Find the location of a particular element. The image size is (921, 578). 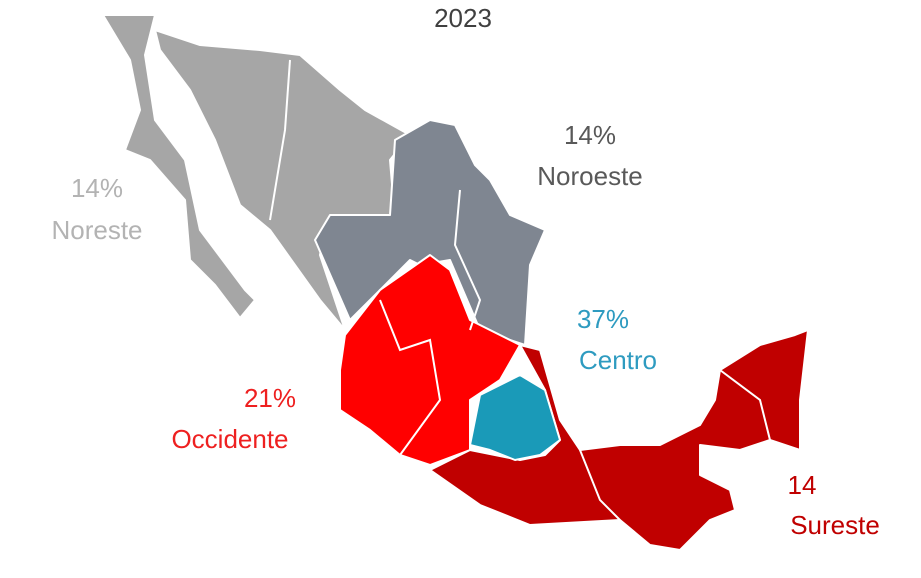

region-name: Occidente is located at coordinates (229, 439).